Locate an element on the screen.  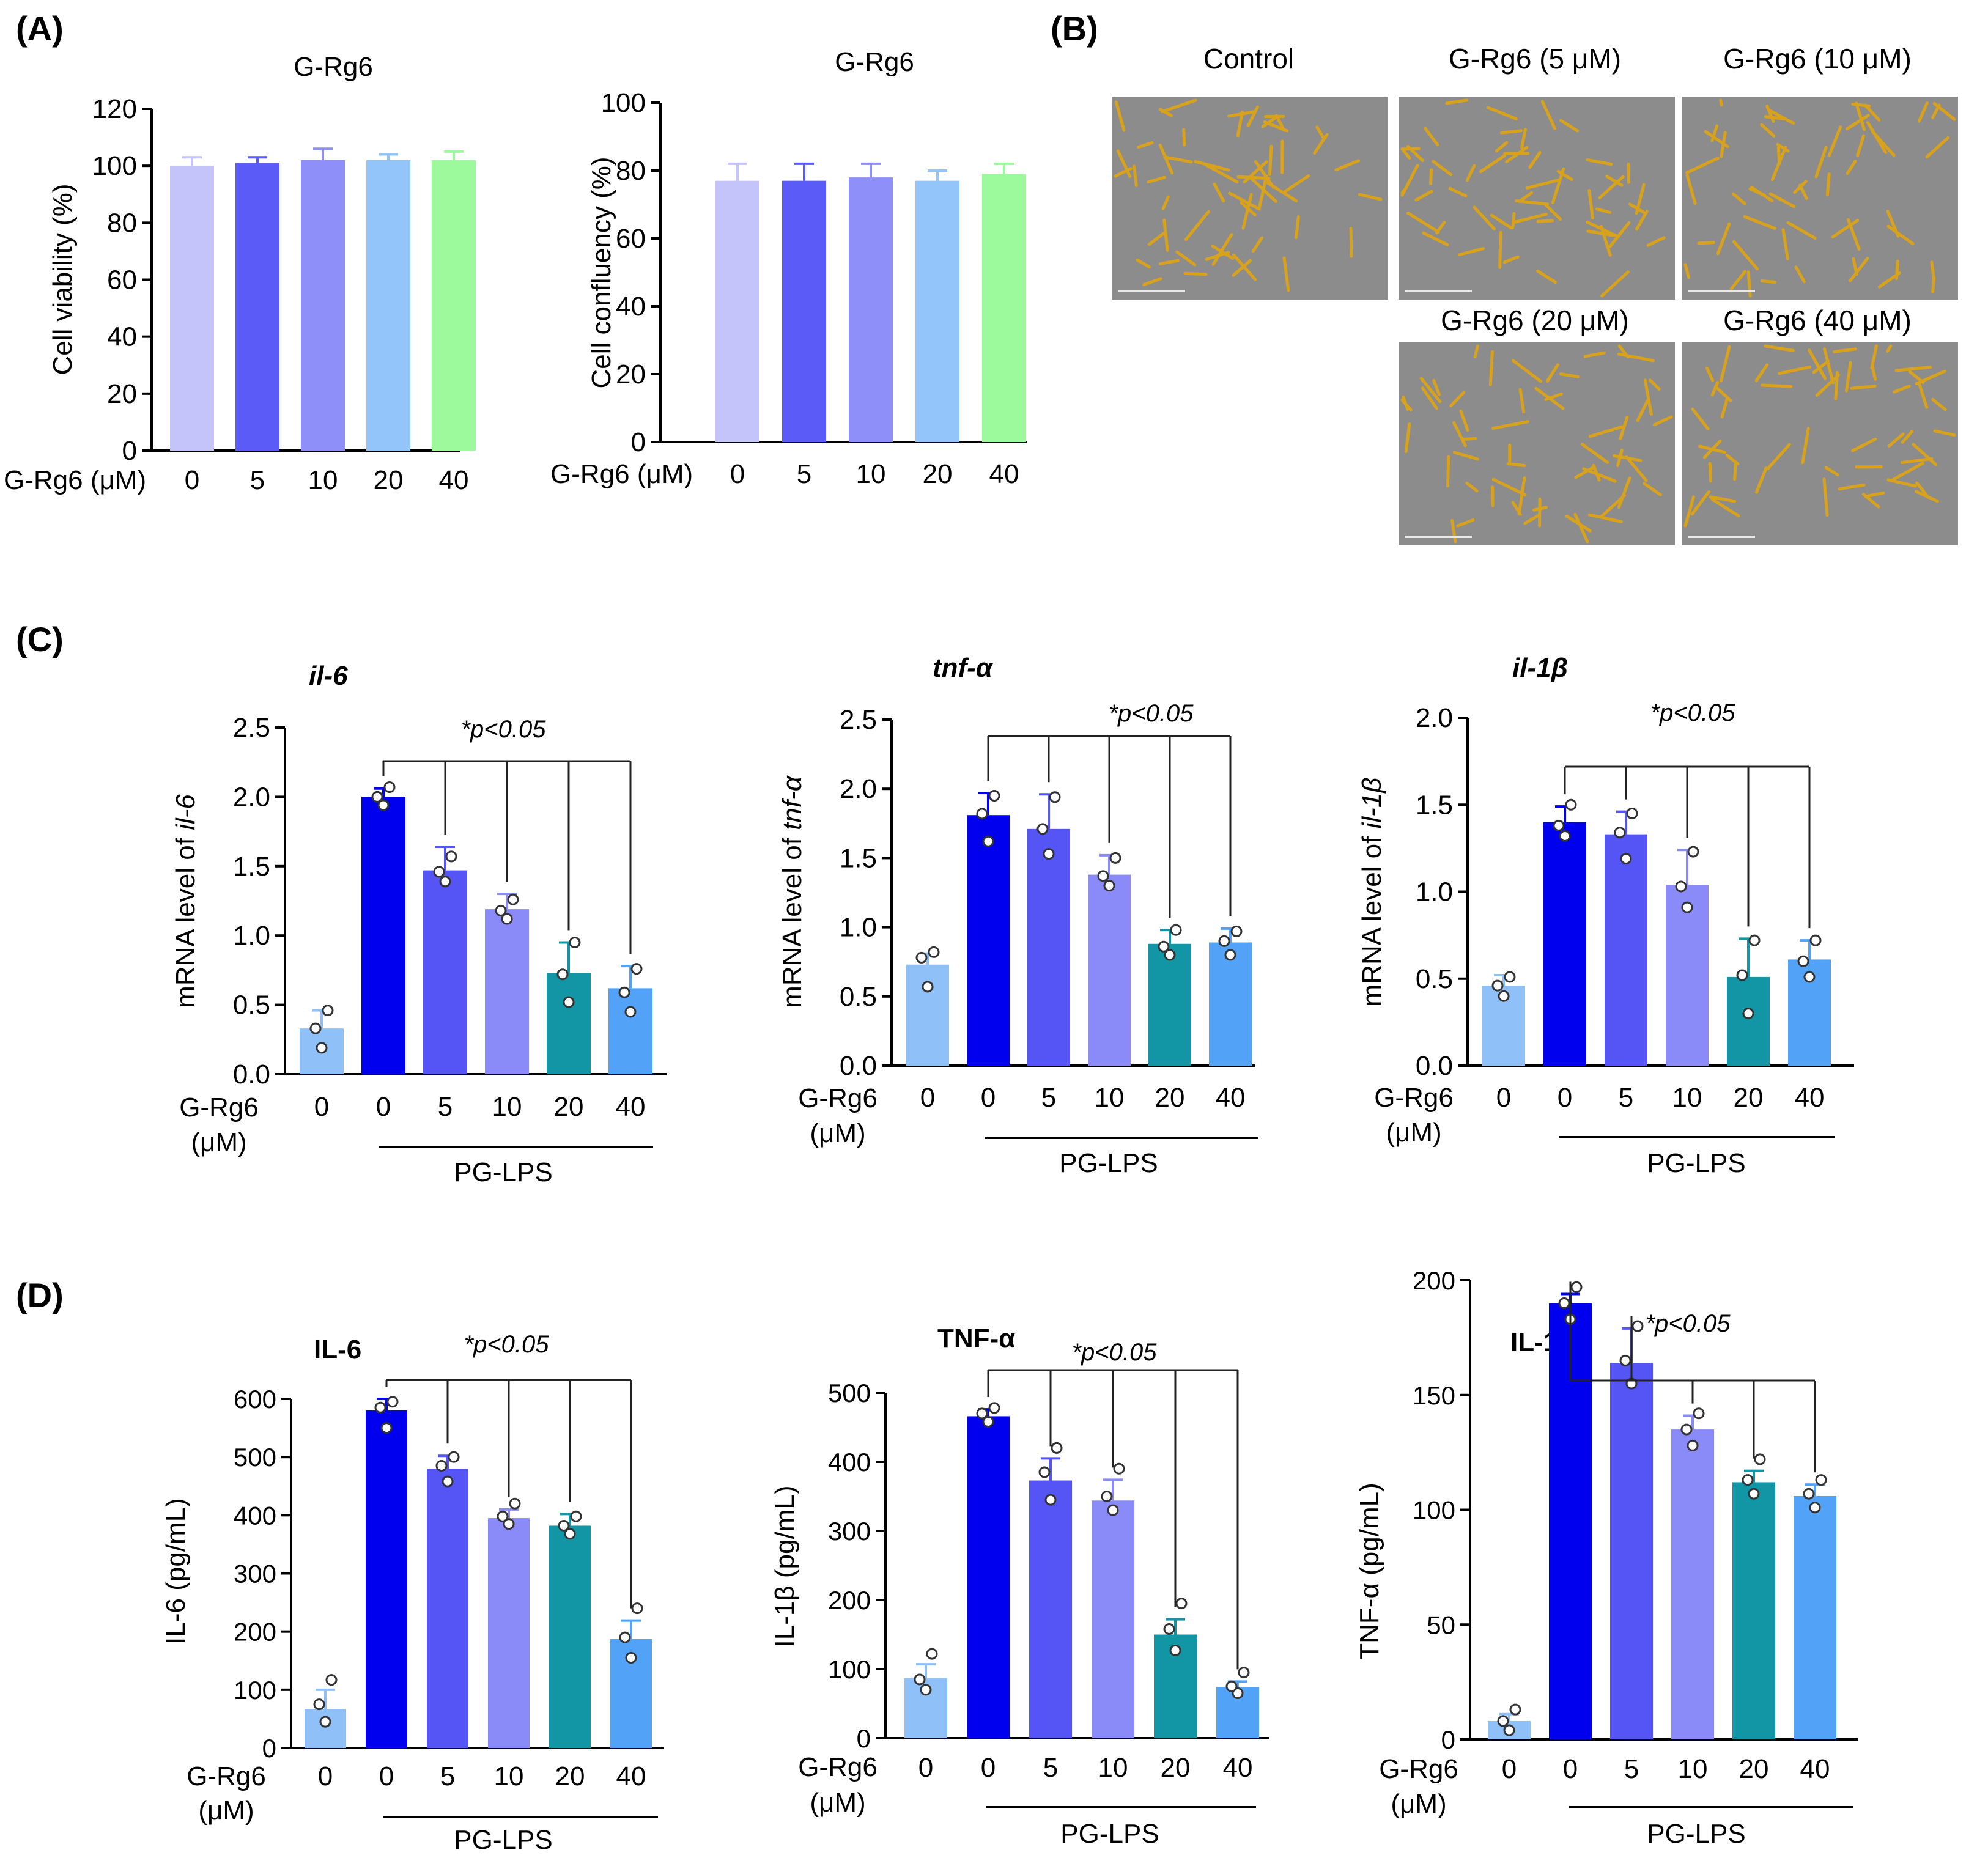
image-label: G-Rg6 (20 μM) is located at coordinates (1535, 320).